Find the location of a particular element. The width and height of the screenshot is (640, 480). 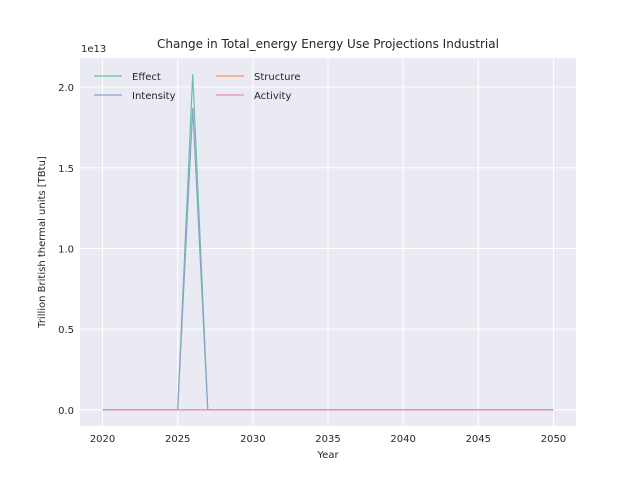

y-tick-label: 0.5 is located at coordinates (66, 330).